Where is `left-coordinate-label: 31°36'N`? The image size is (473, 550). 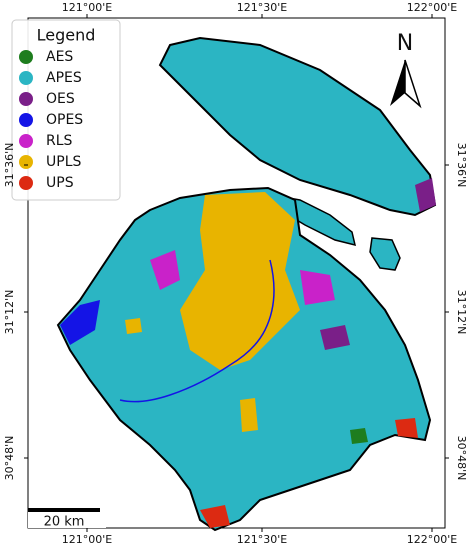 left-coordinate-label: 31°36'N is located at coordinates (9, 165).